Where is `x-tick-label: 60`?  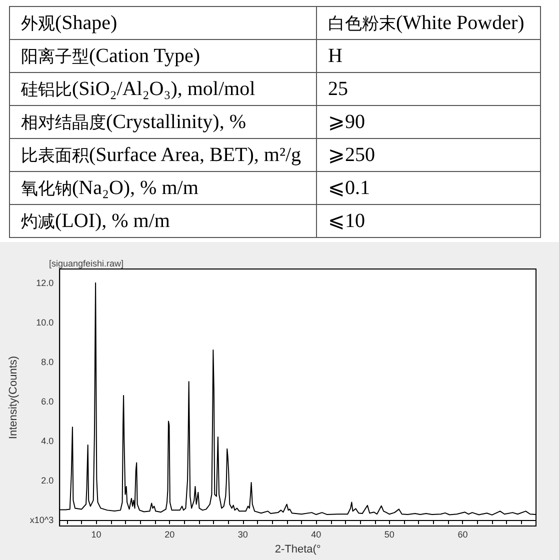
x-tick-label: 60 is located at coordinates (463, 535).